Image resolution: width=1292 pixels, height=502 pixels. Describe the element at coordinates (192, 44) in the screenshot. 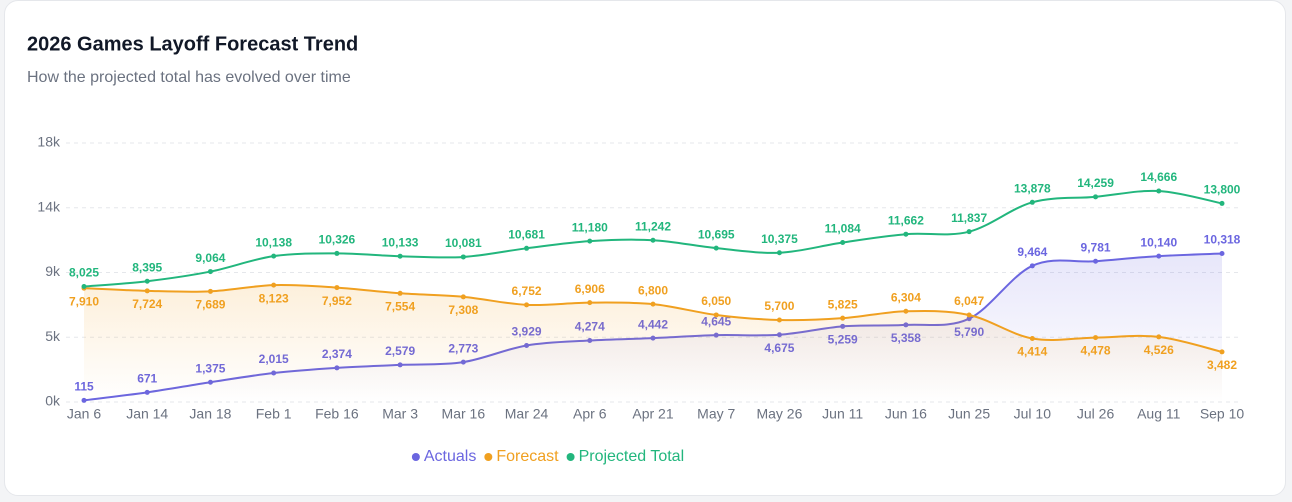

I see `chart-title: 2026 Games Layoff Forecast Trend` at that location.